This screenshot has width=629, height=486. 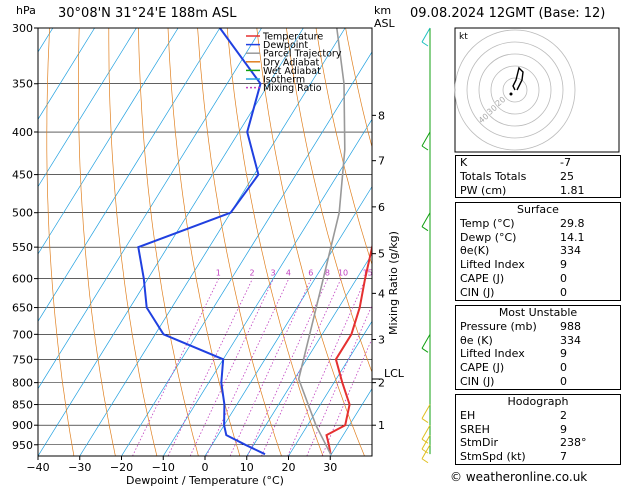 I want to click on pressure-label: 550, so click(x=22, y=247).